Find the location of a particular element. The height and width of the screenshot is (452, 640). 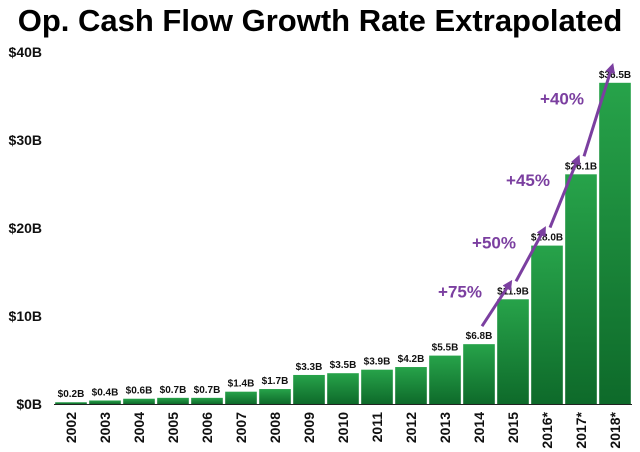

x-tick-label: 2008 is located at coordinates (275, 427).